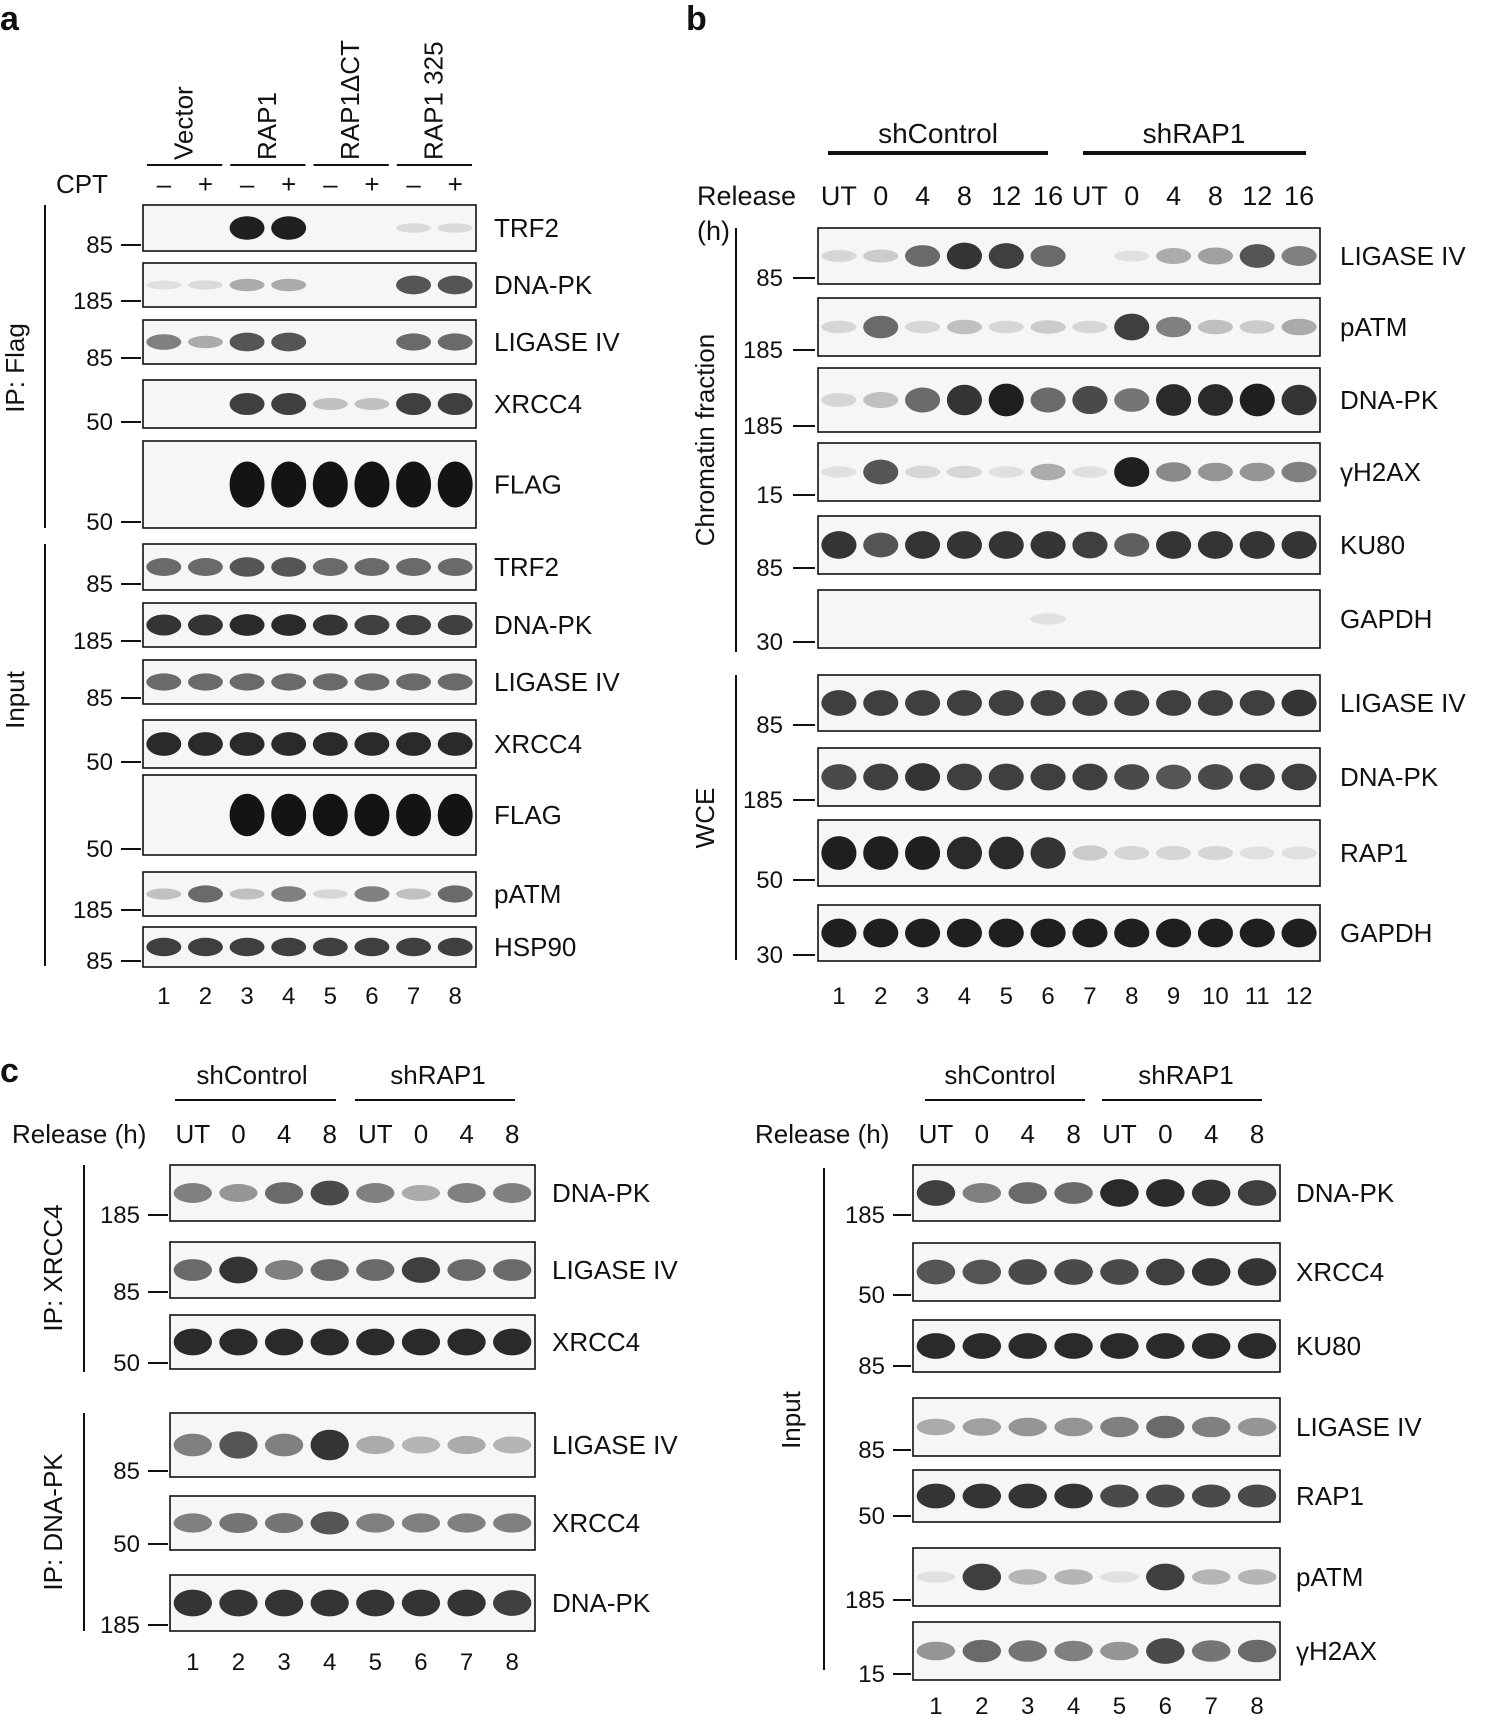 Image resolution: width=1488 pixels, height=1721 pixels. What do you see at coordinates (395, 1273) in the screenshot?
I see `panels.c.left_blots-blot-1: LIGASE IV 85` at bounding box center [395, 1273].